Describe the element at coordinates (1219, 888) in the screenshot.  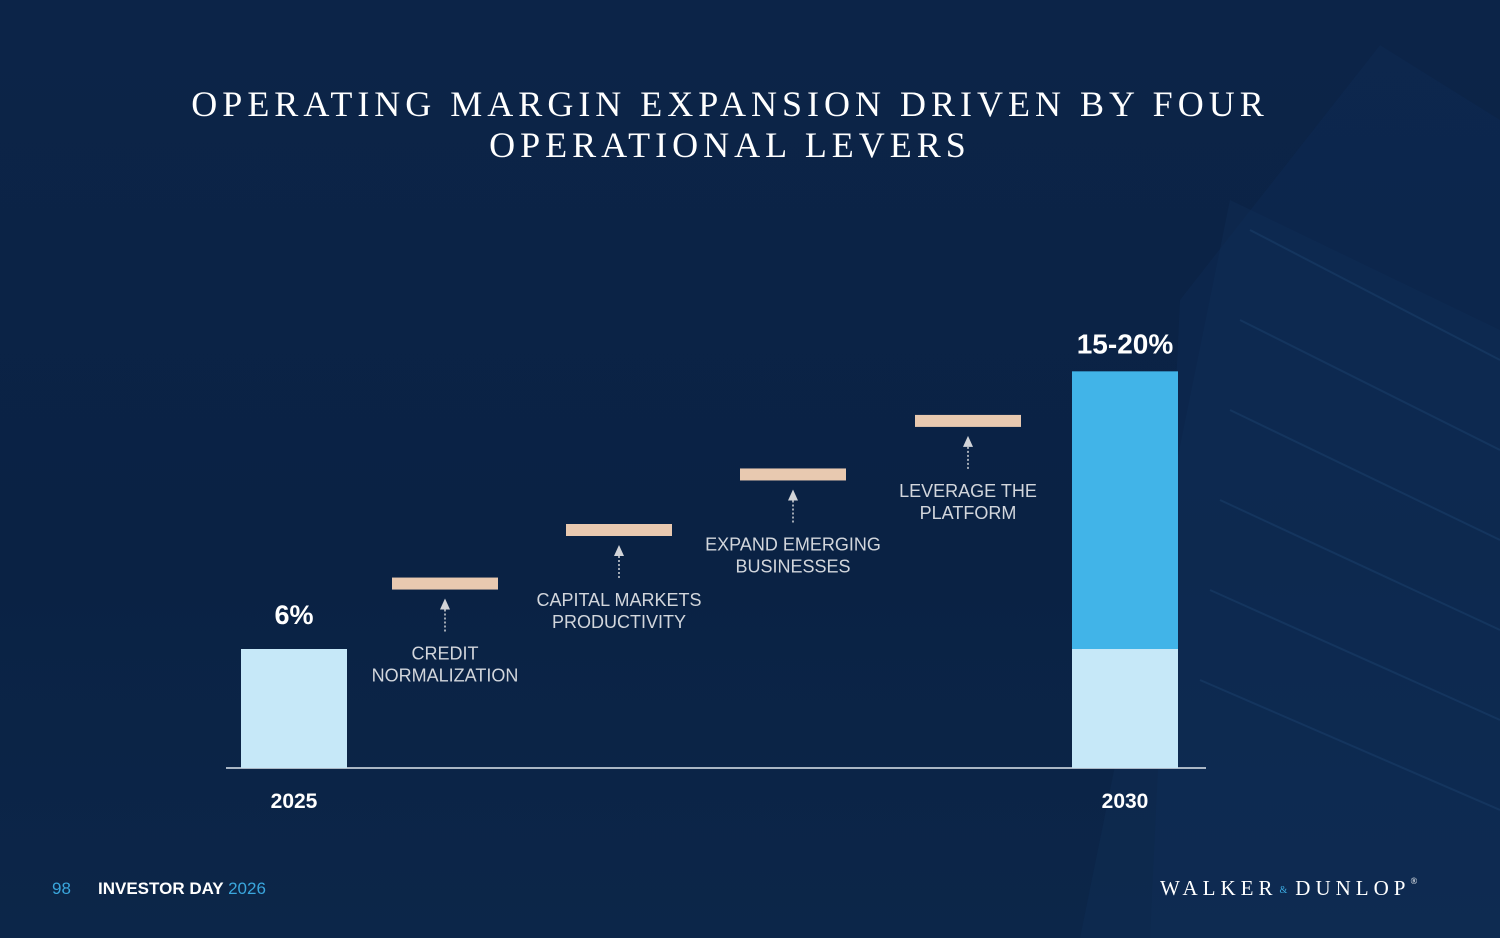
I see `logo-left: WALKER` at that location.